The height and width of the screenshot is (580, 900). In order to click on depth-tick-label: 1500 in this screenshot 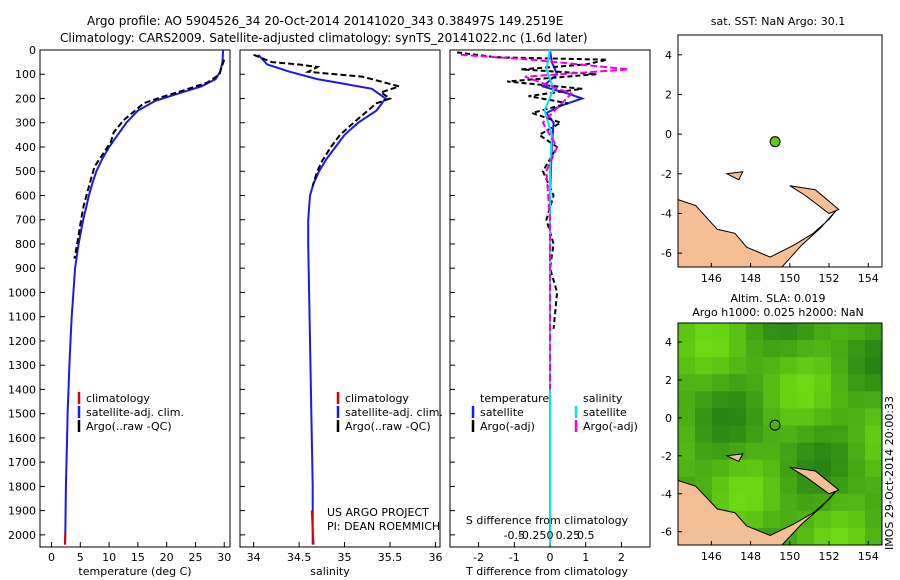, I will do `click(22, 414)`.